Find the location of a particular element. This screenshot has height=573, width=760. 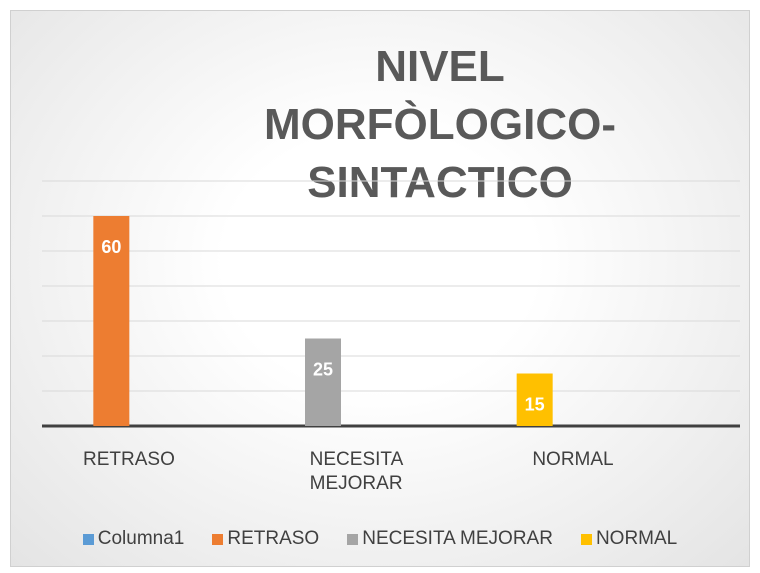

x-tick-label: NECESITA MEJORAR is located at coordinates (356, 471).